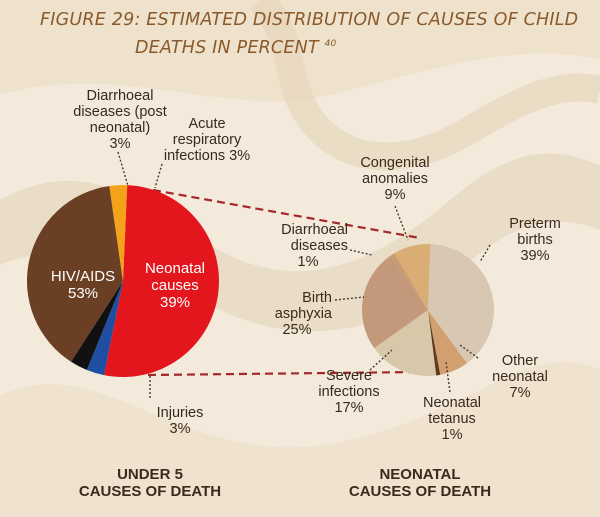 The image size is (600, 517). What do you see at coordinates (120, 144) in the screenshot?
I see `label-diar-line4: 3%` at bounding box center [120, 144].